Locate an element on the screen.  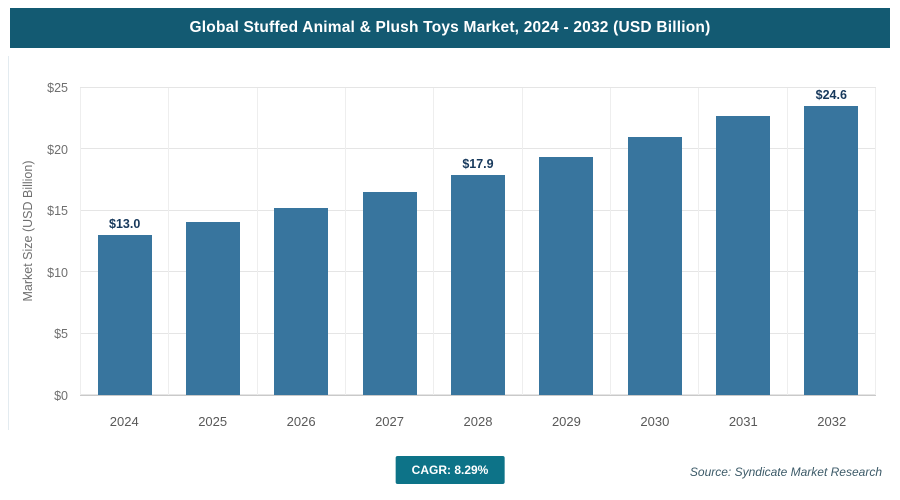
y-tick-label: $20 is located at coordinates (57, 149).